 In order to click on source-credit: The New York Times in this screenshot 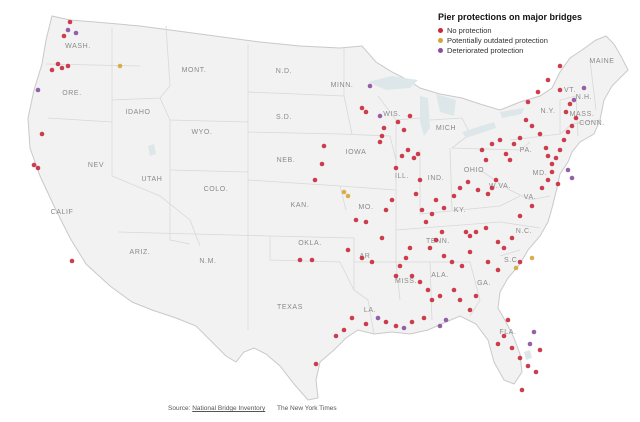, I will do `click(307, 408)`.